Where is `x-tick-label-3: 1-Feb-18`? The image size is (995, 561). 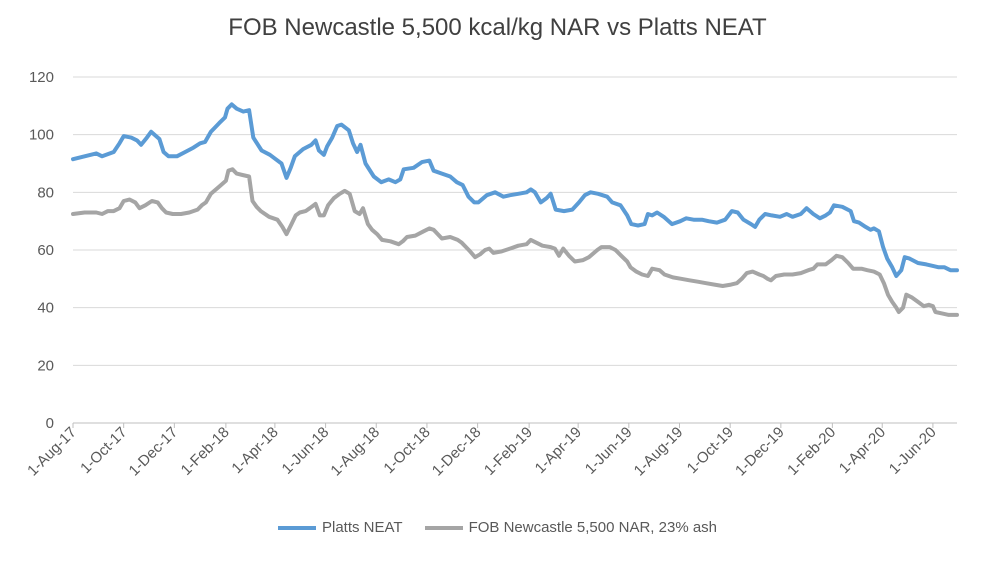
x-tick-label-3: 1-Feb-18 is located at coordinates (205, 451).